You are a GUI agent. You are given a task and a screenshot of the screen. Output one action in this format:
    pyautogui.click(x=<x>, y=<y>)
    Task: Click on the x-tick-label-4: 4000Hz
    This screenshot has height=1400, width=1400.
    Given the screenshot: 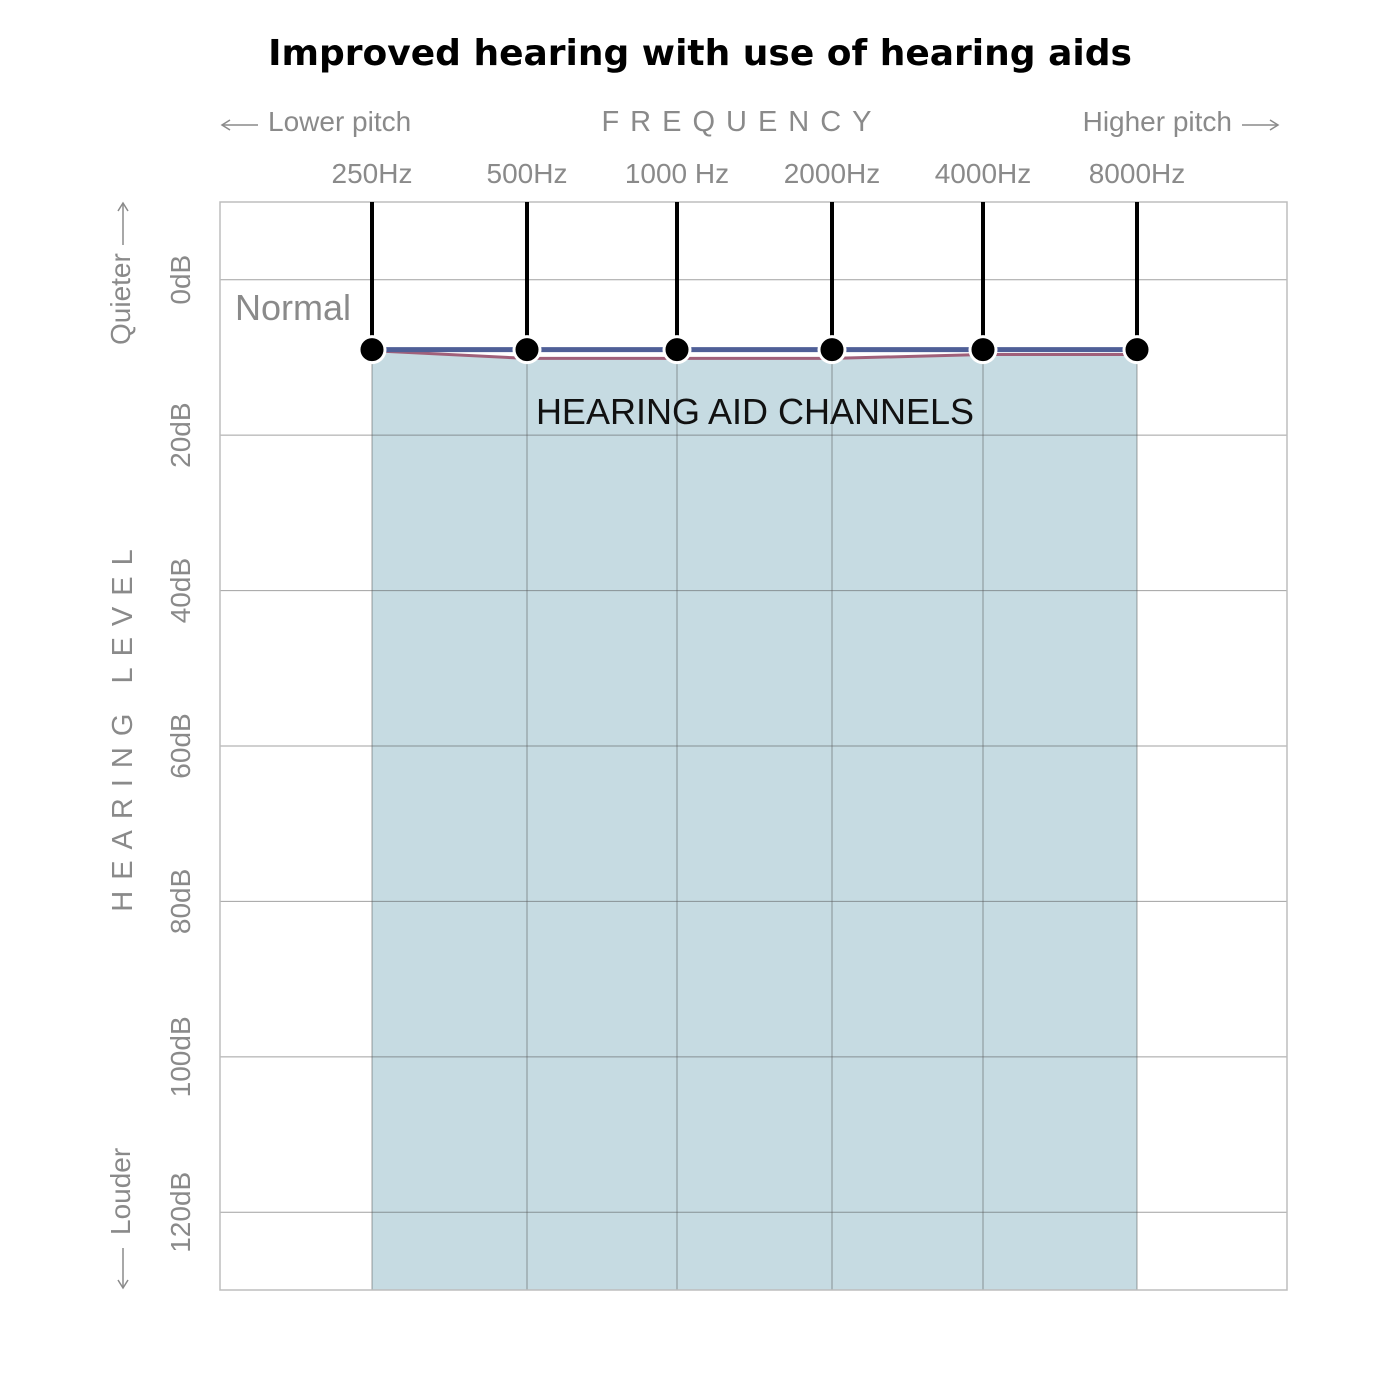 What is the action you would take?
    pyautogui.click(x=983, y=173)
    